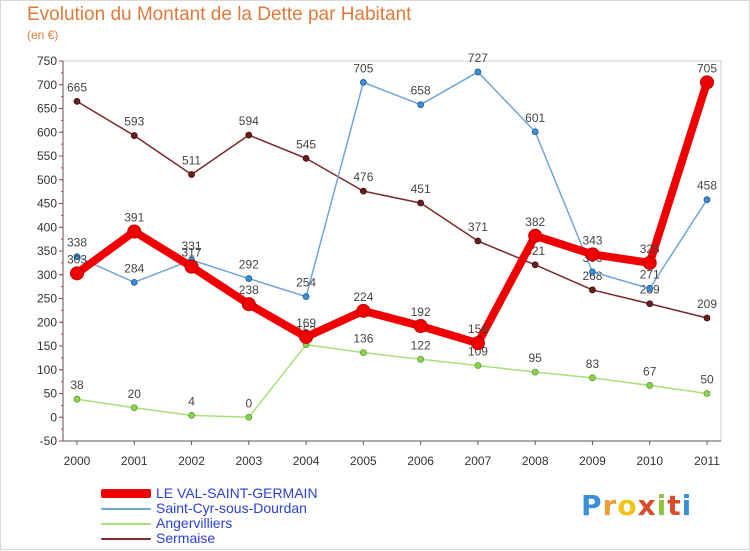 The width and height of the screenshot is (750, 551). I want to click on data-label: 593, so click(134, 122).